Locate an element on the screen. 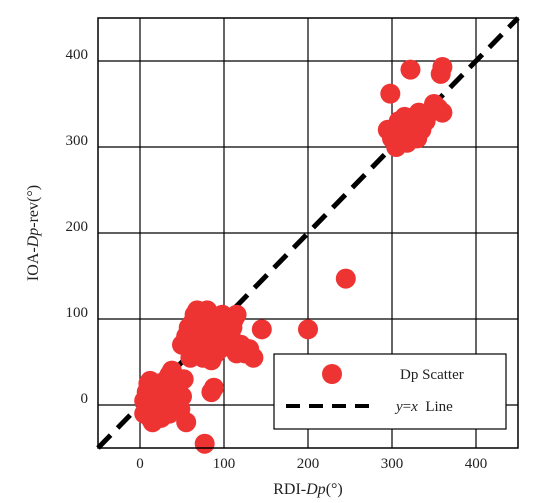 The height and width of the screenshot is (503, 555). legend: Dp Scatter y=x Line is located at coordinates (390, 391).